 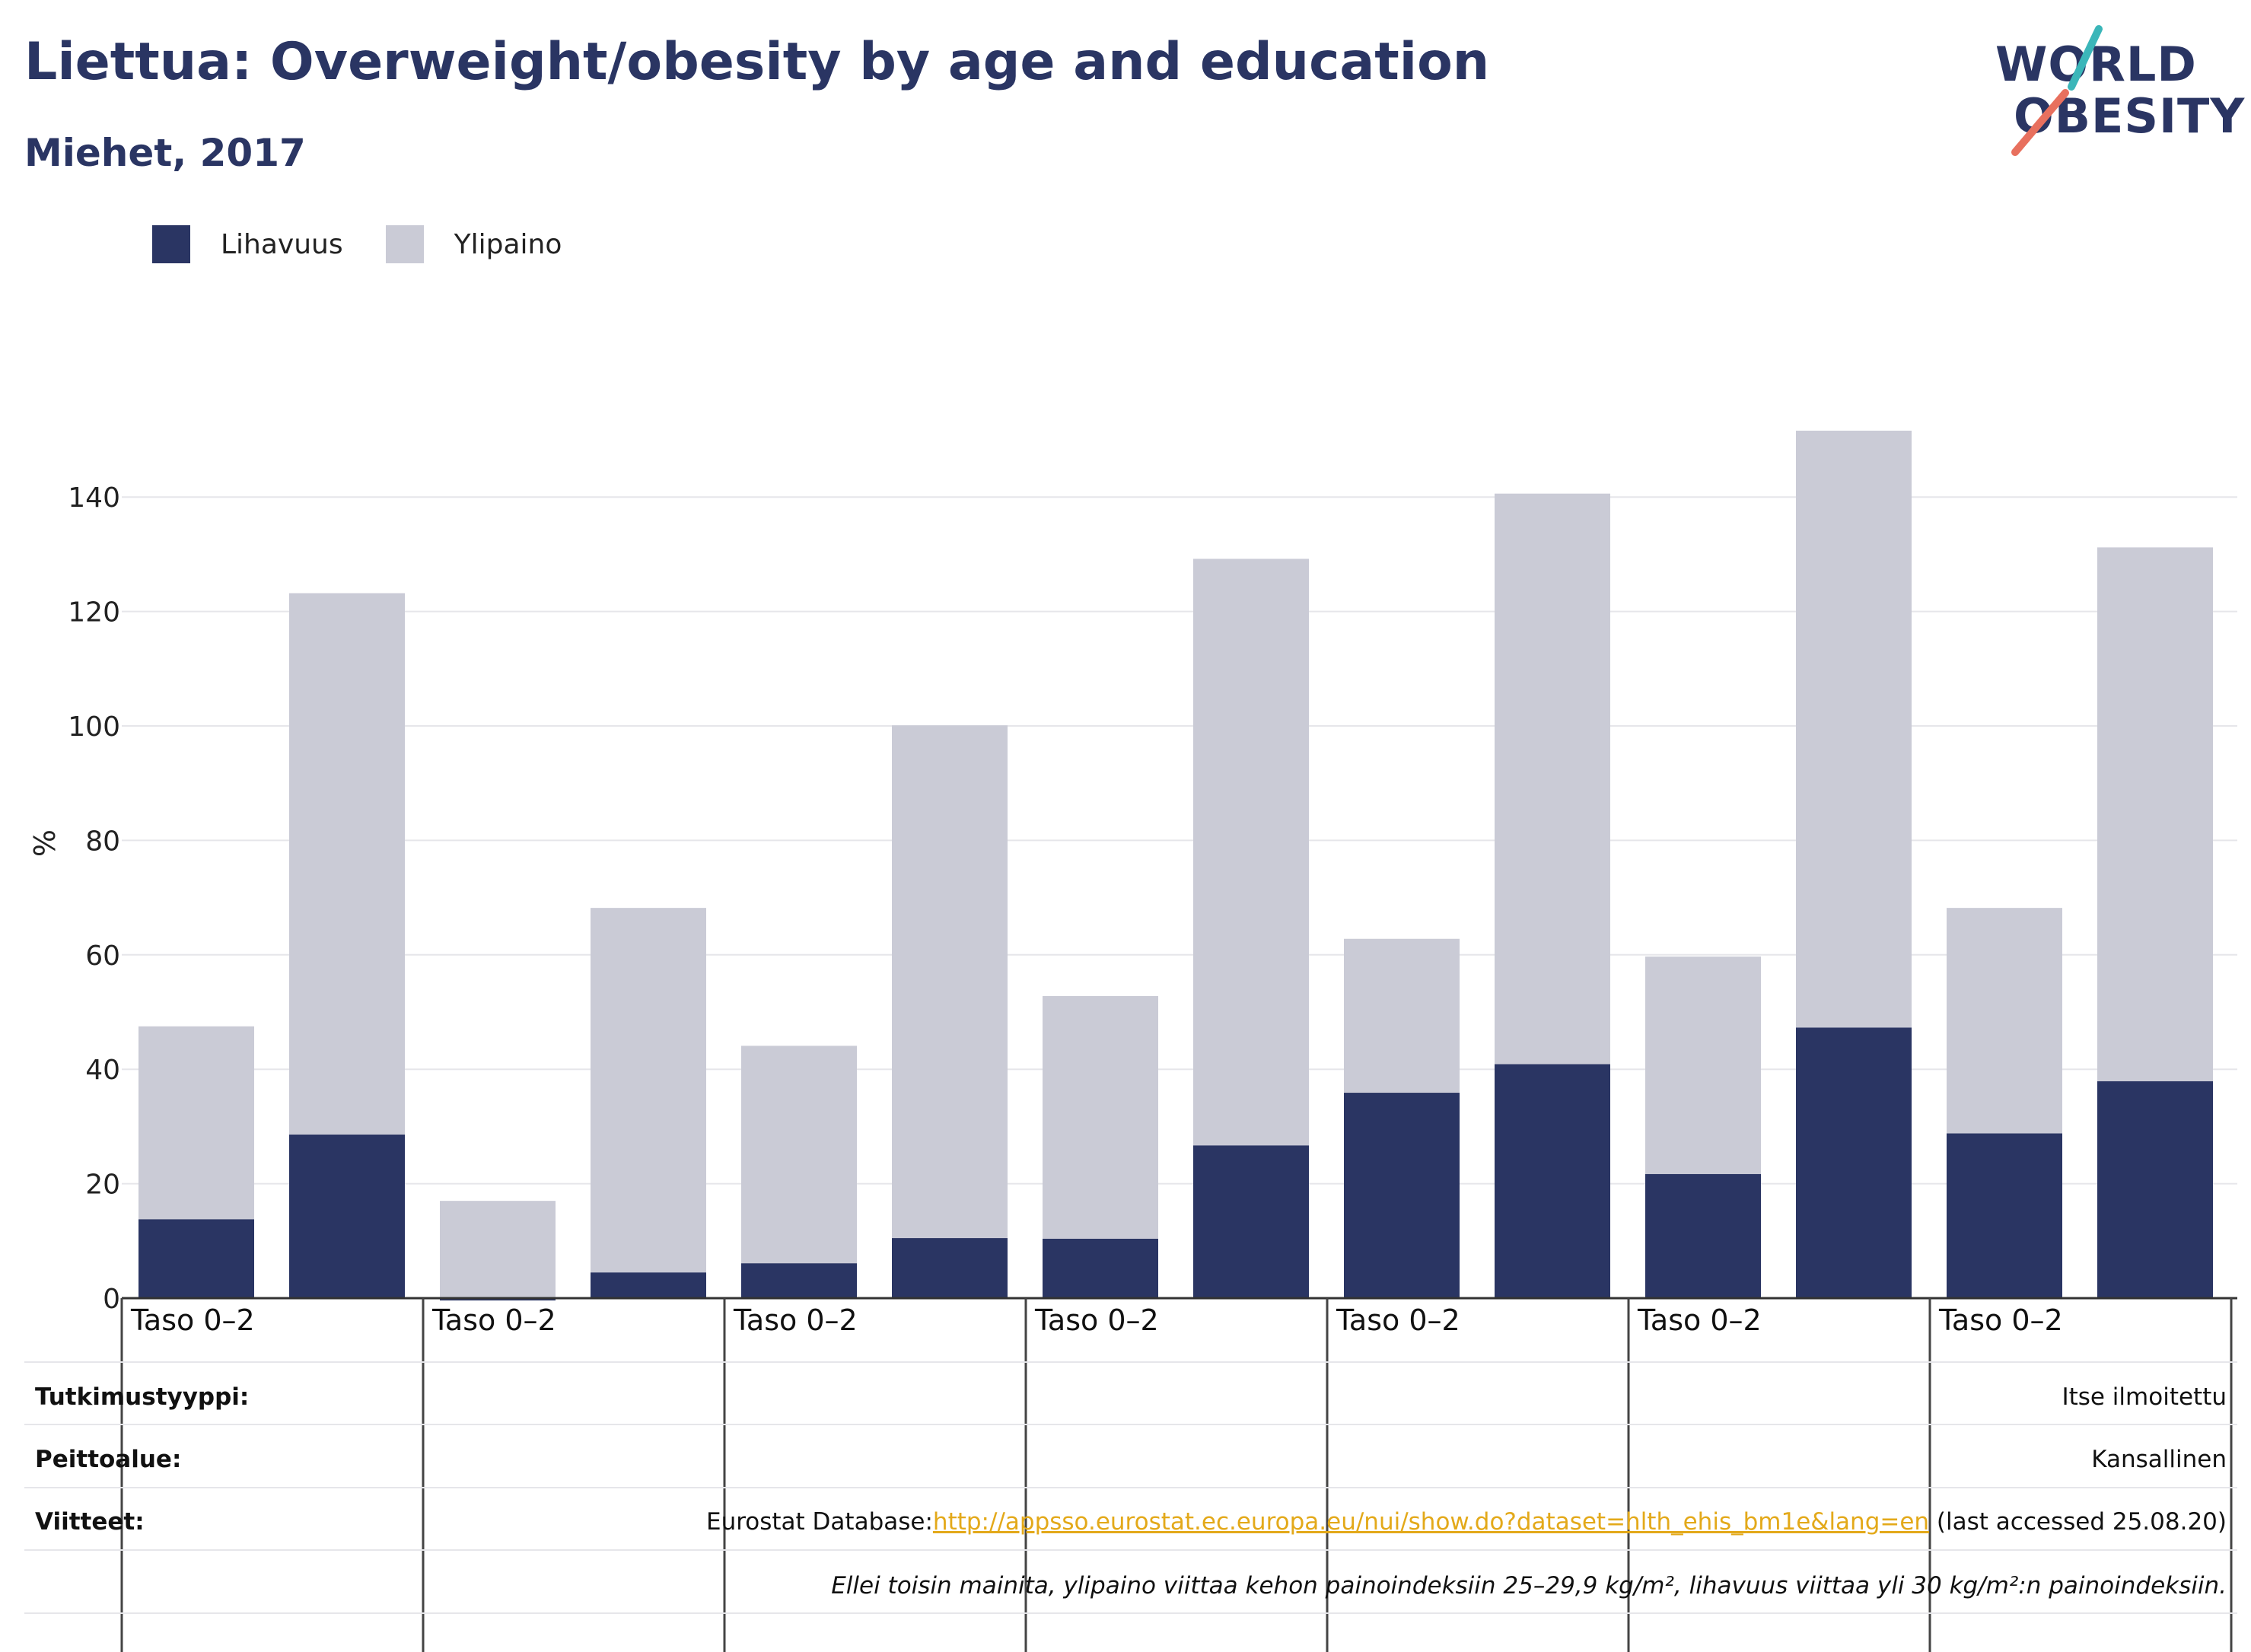 What do you see at coordinates (94, 727) in the screenshot?
I see `y-tick-label: 100` at bounding box center [94, 727].